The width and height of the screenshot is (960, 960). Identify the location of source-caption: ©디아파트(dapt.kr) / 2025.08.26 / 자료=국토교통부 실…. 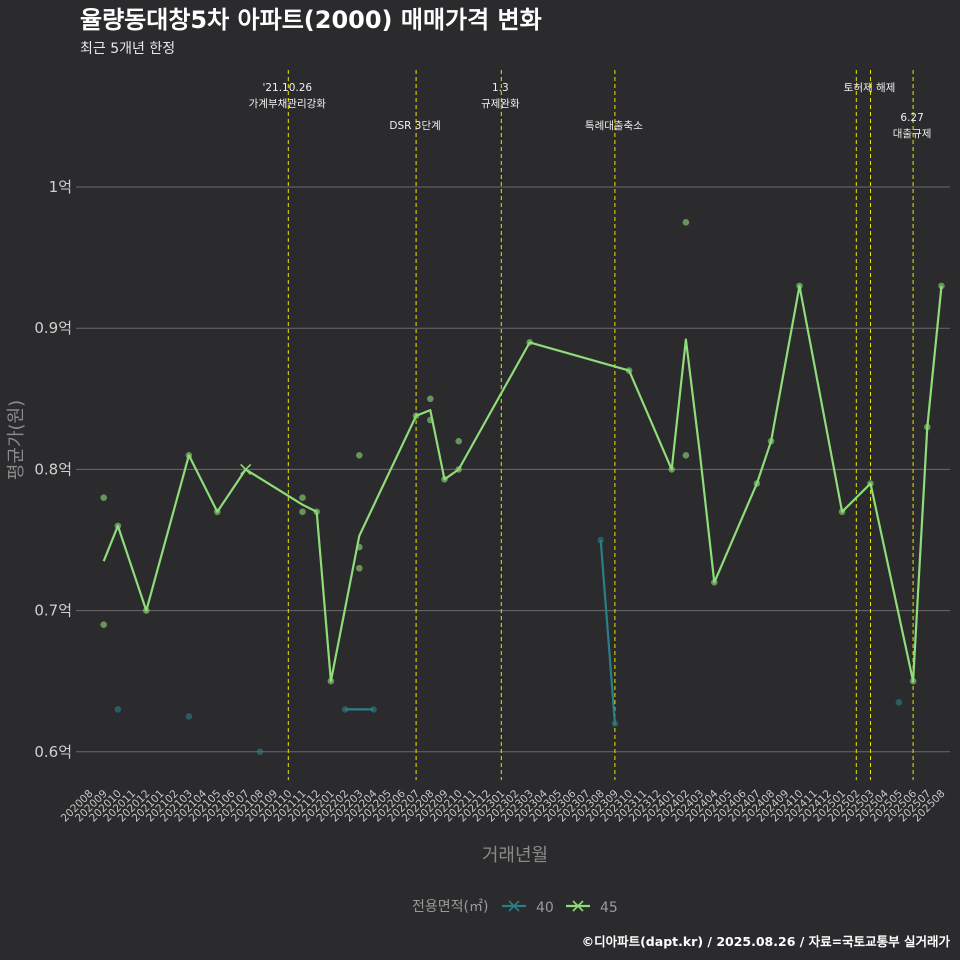
(766, 941).